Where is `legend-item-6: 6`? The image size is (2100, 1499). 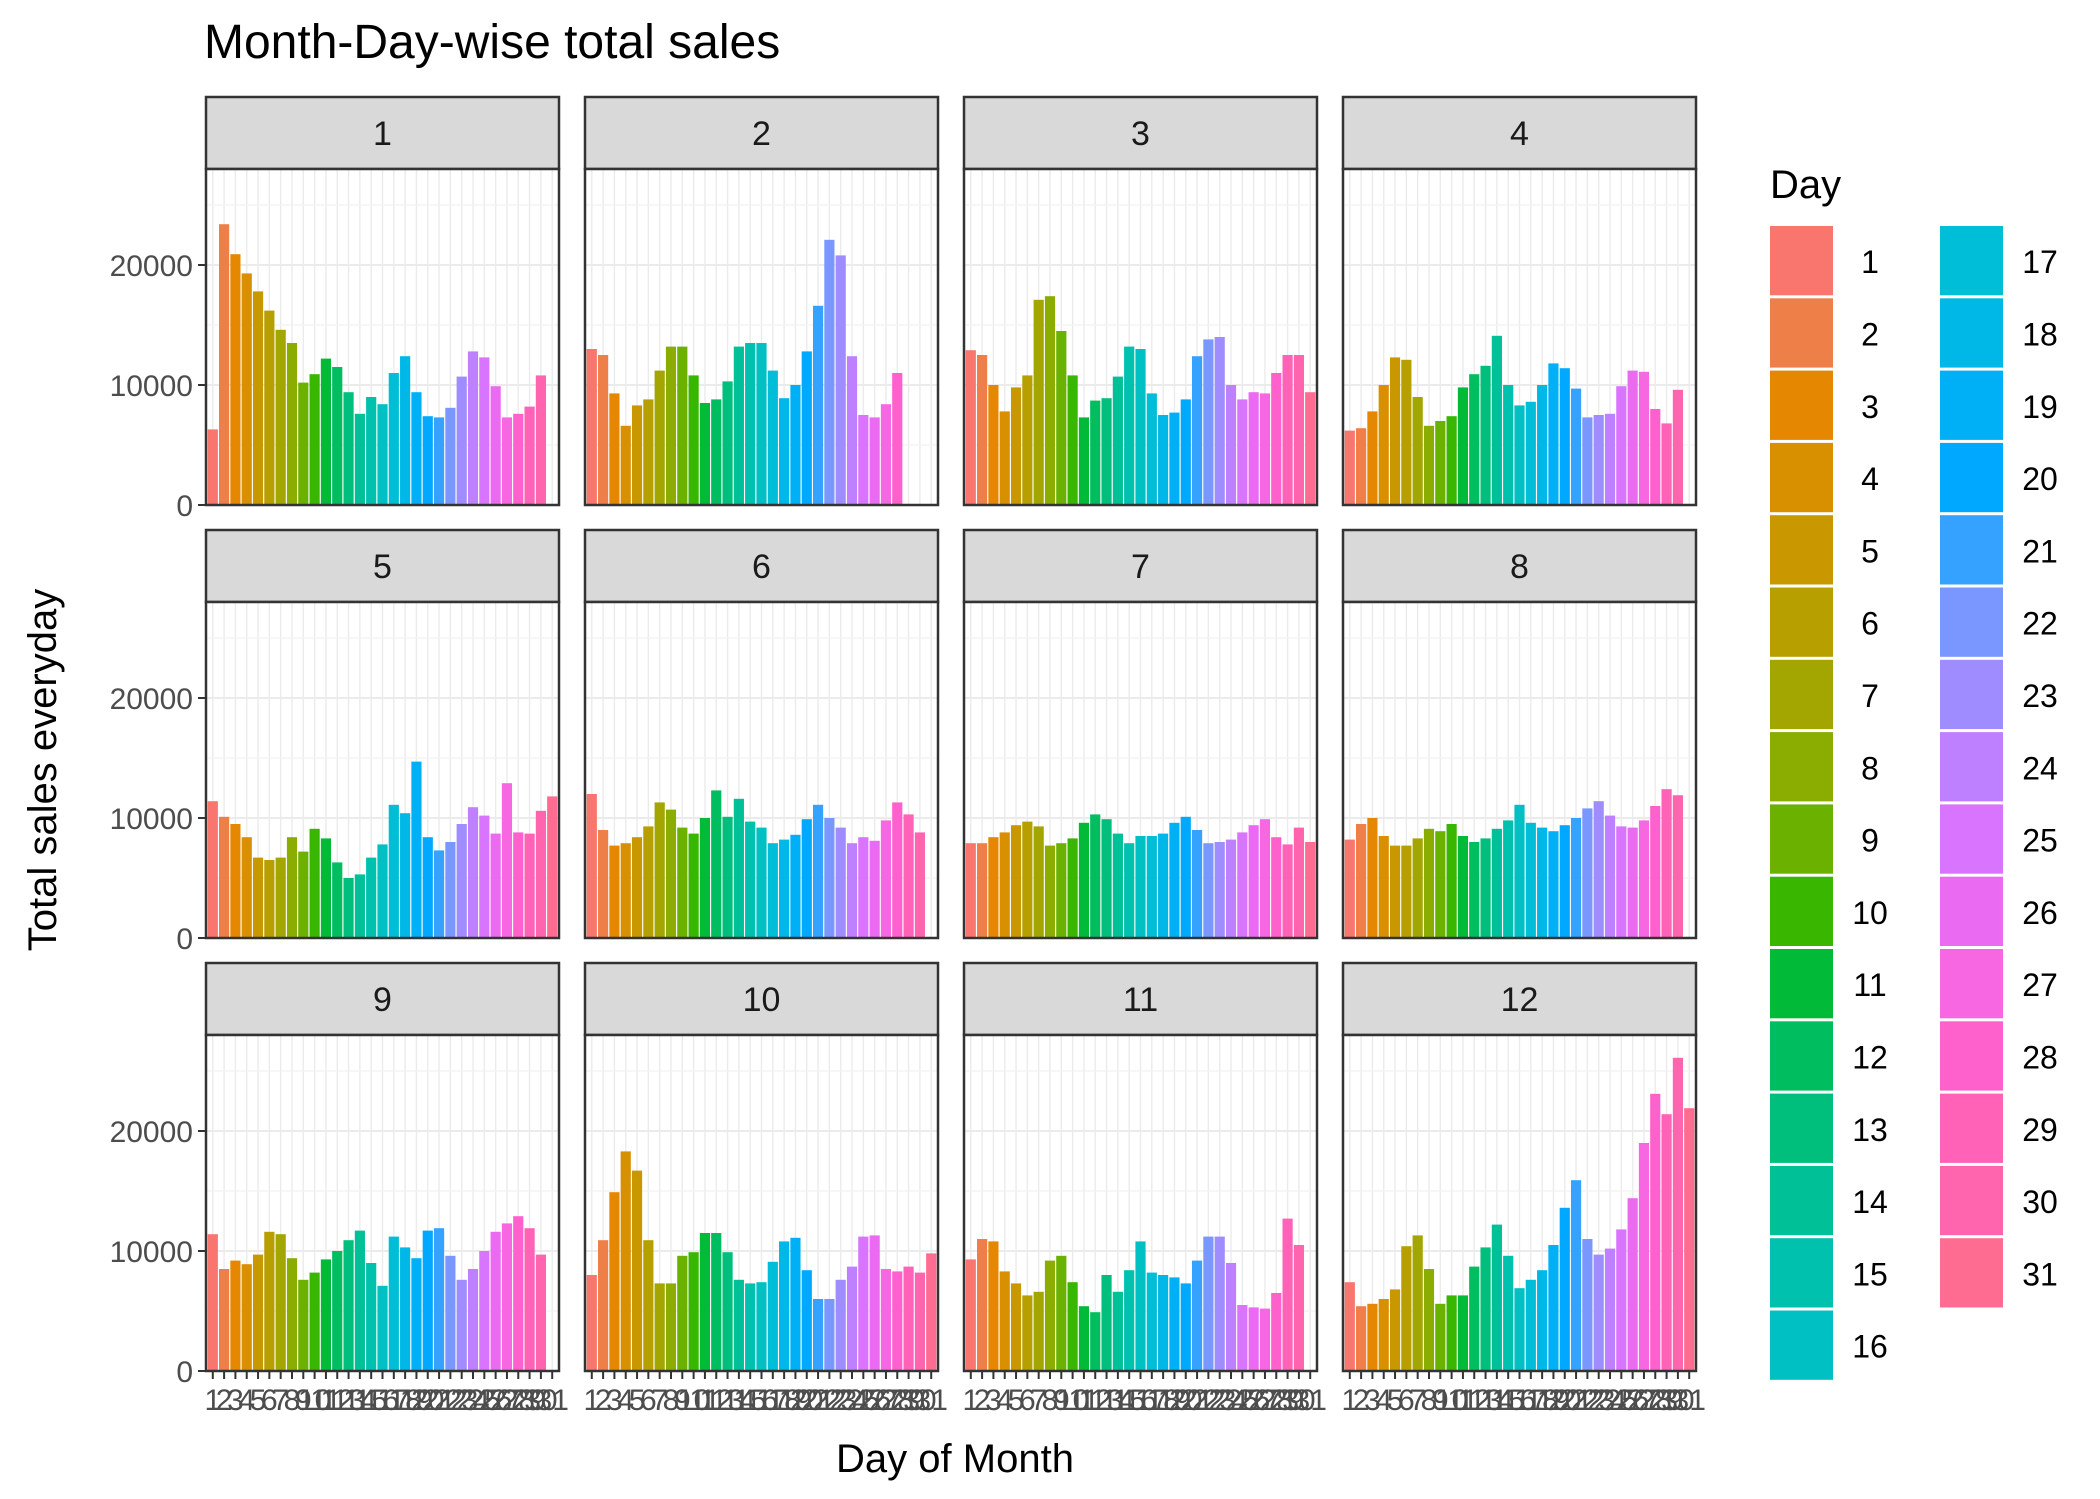
legend-item-6: 6 is located at coordinates (1824, 622).